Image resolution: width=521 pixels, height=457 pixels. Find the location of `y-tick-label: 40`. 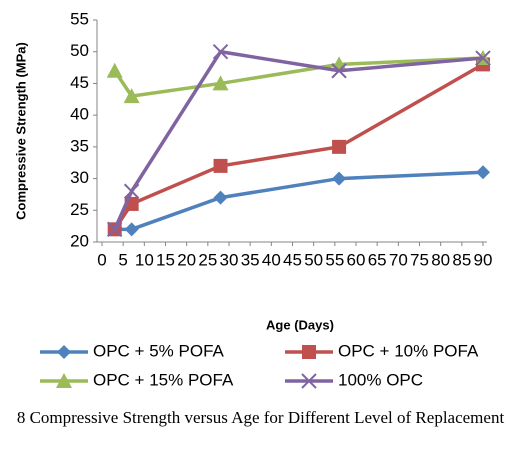

y-tick-label: 40 is located at coordinates (79, 114).